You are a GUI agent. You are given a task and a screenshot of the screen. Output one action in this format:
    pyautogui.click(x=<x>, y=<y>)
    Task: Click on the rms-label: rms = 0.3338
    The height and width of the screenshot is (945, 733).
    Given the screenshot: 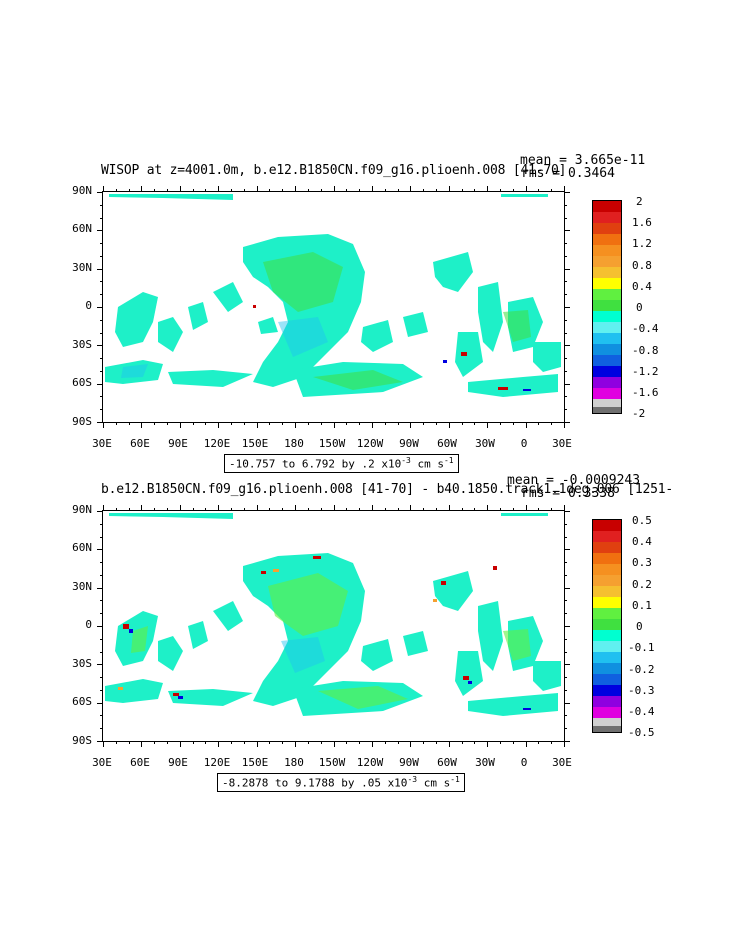 What is the action you would take?
    pyautogui.click(x=568, y=493)
    